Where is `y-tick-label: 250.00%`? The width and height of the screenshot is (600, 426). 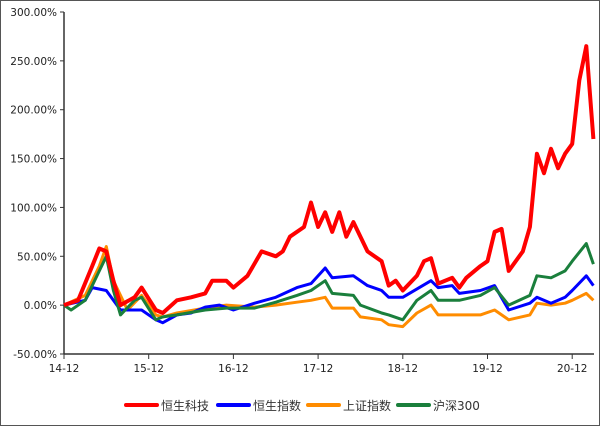
y-tick-label: 250.00% is located at coordinates (33, 62).